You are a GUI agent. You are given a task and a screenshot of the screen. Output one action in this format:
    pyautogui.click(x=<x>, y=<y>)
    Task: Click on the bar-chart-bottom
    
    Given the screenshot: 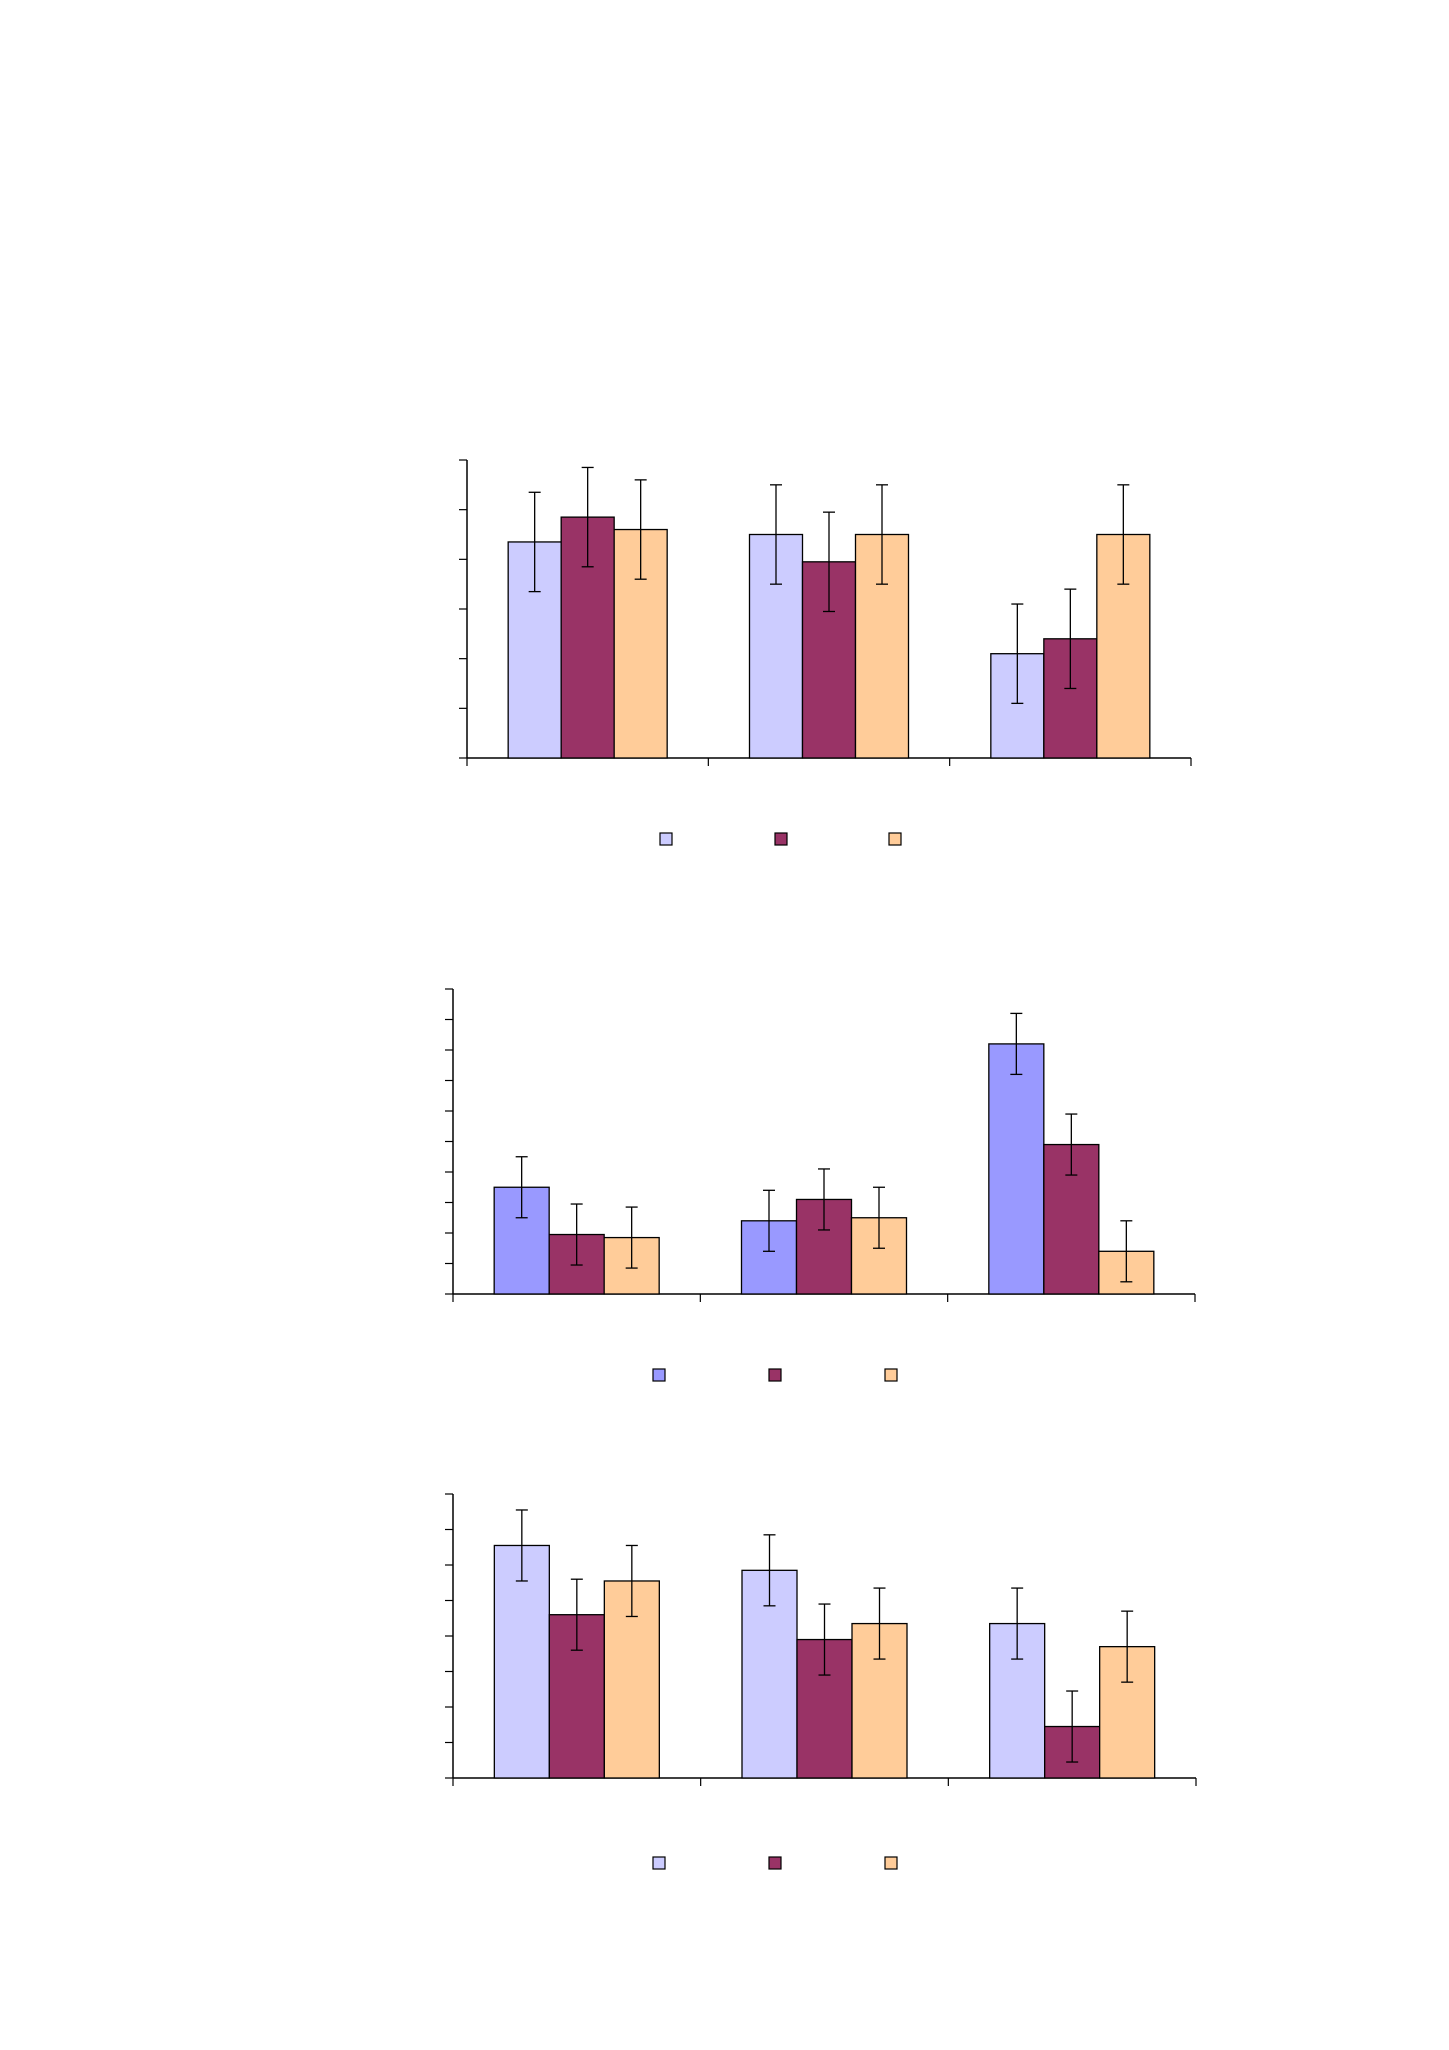 What is the action you would take?
    pyautogui.click(x=821, y=1681)
    